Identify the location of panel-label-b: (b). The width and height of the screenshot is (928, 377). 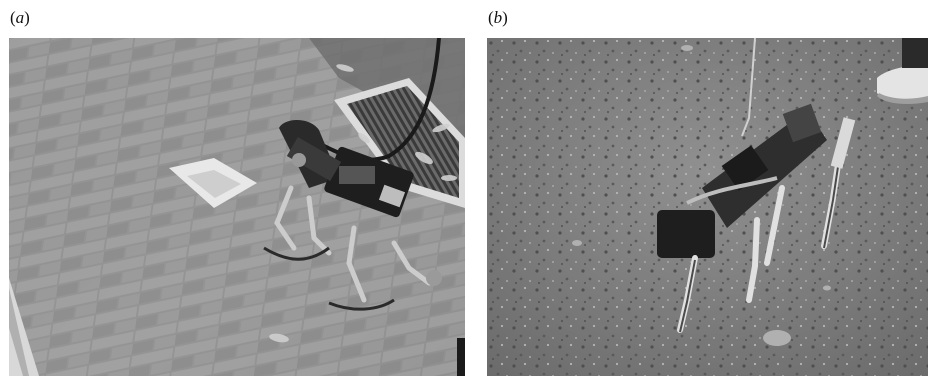
(498, 17).